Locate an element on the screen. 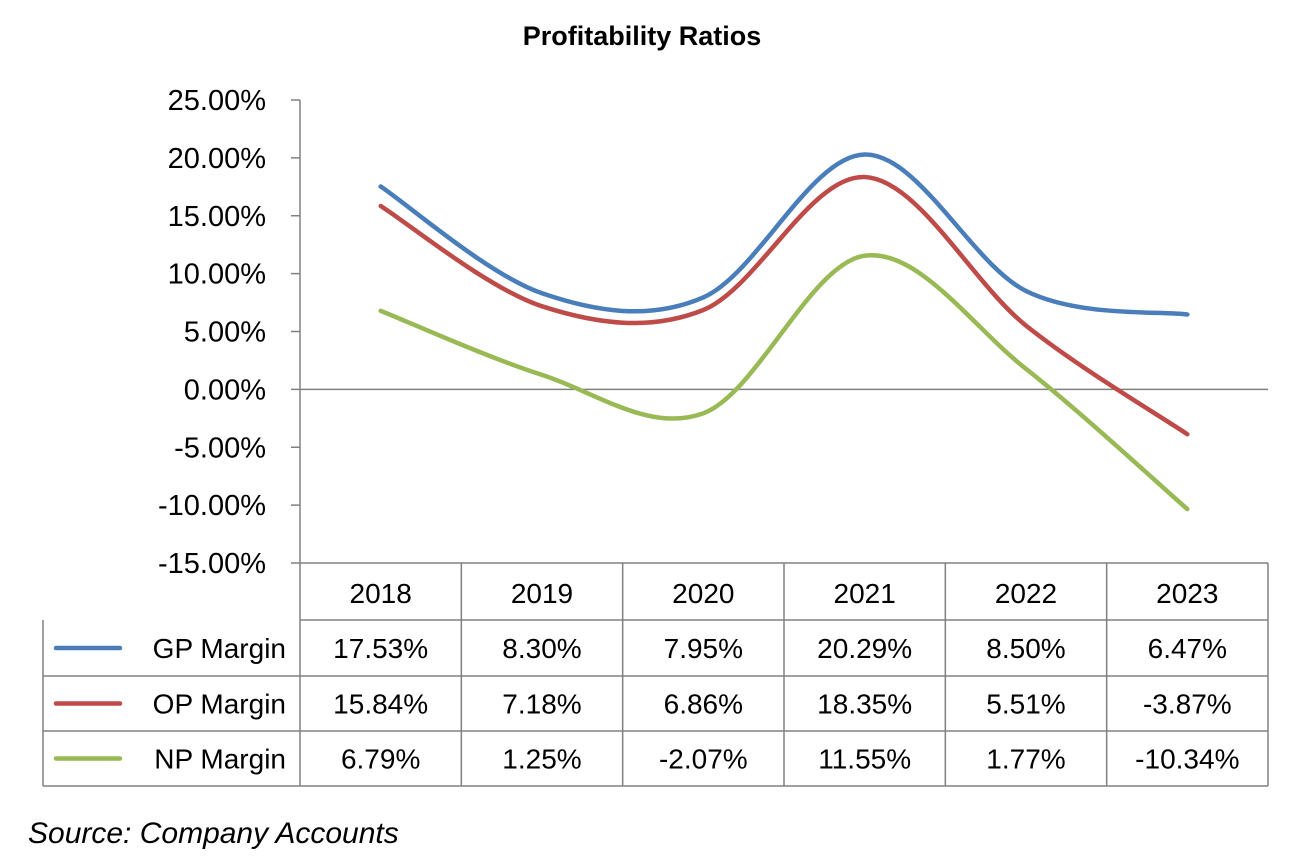 The height and width of the screenshot is (862, 1292). y-tick-label: -5.00% is located at coordinates (220, 448).